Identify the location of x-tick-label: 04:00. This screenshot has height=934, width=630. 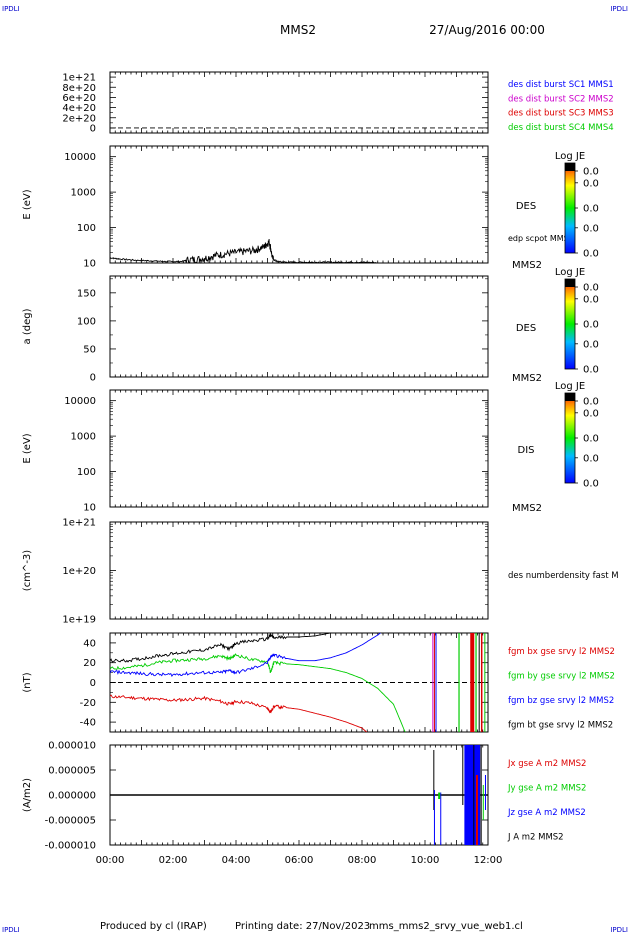
(236, 860).